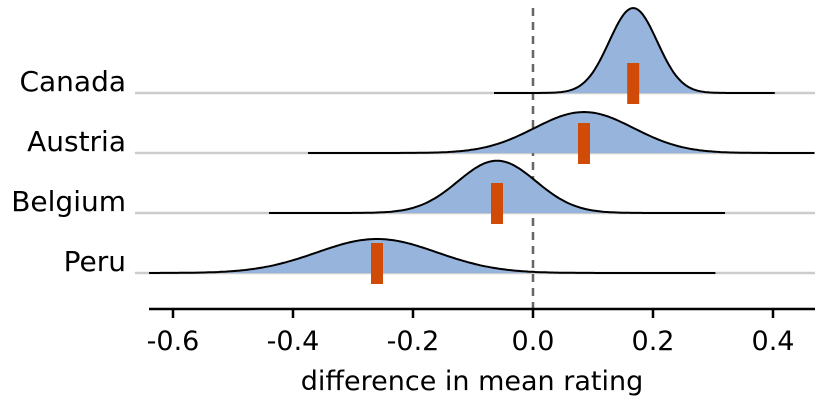 The height and width of the screenshot is (409, 818). What do you see at coordinates (653, 341) in the screenshot?
I see `x-tick-label: 0.2` at bounding box center [653, 341].